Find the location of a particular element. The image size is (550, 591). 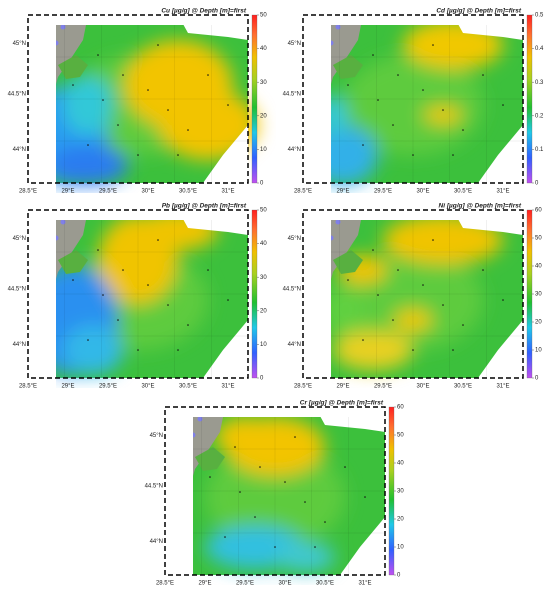

panel-title: Ni [µg/g] @ Depth [m]=first is located at coordinates (480, 206).